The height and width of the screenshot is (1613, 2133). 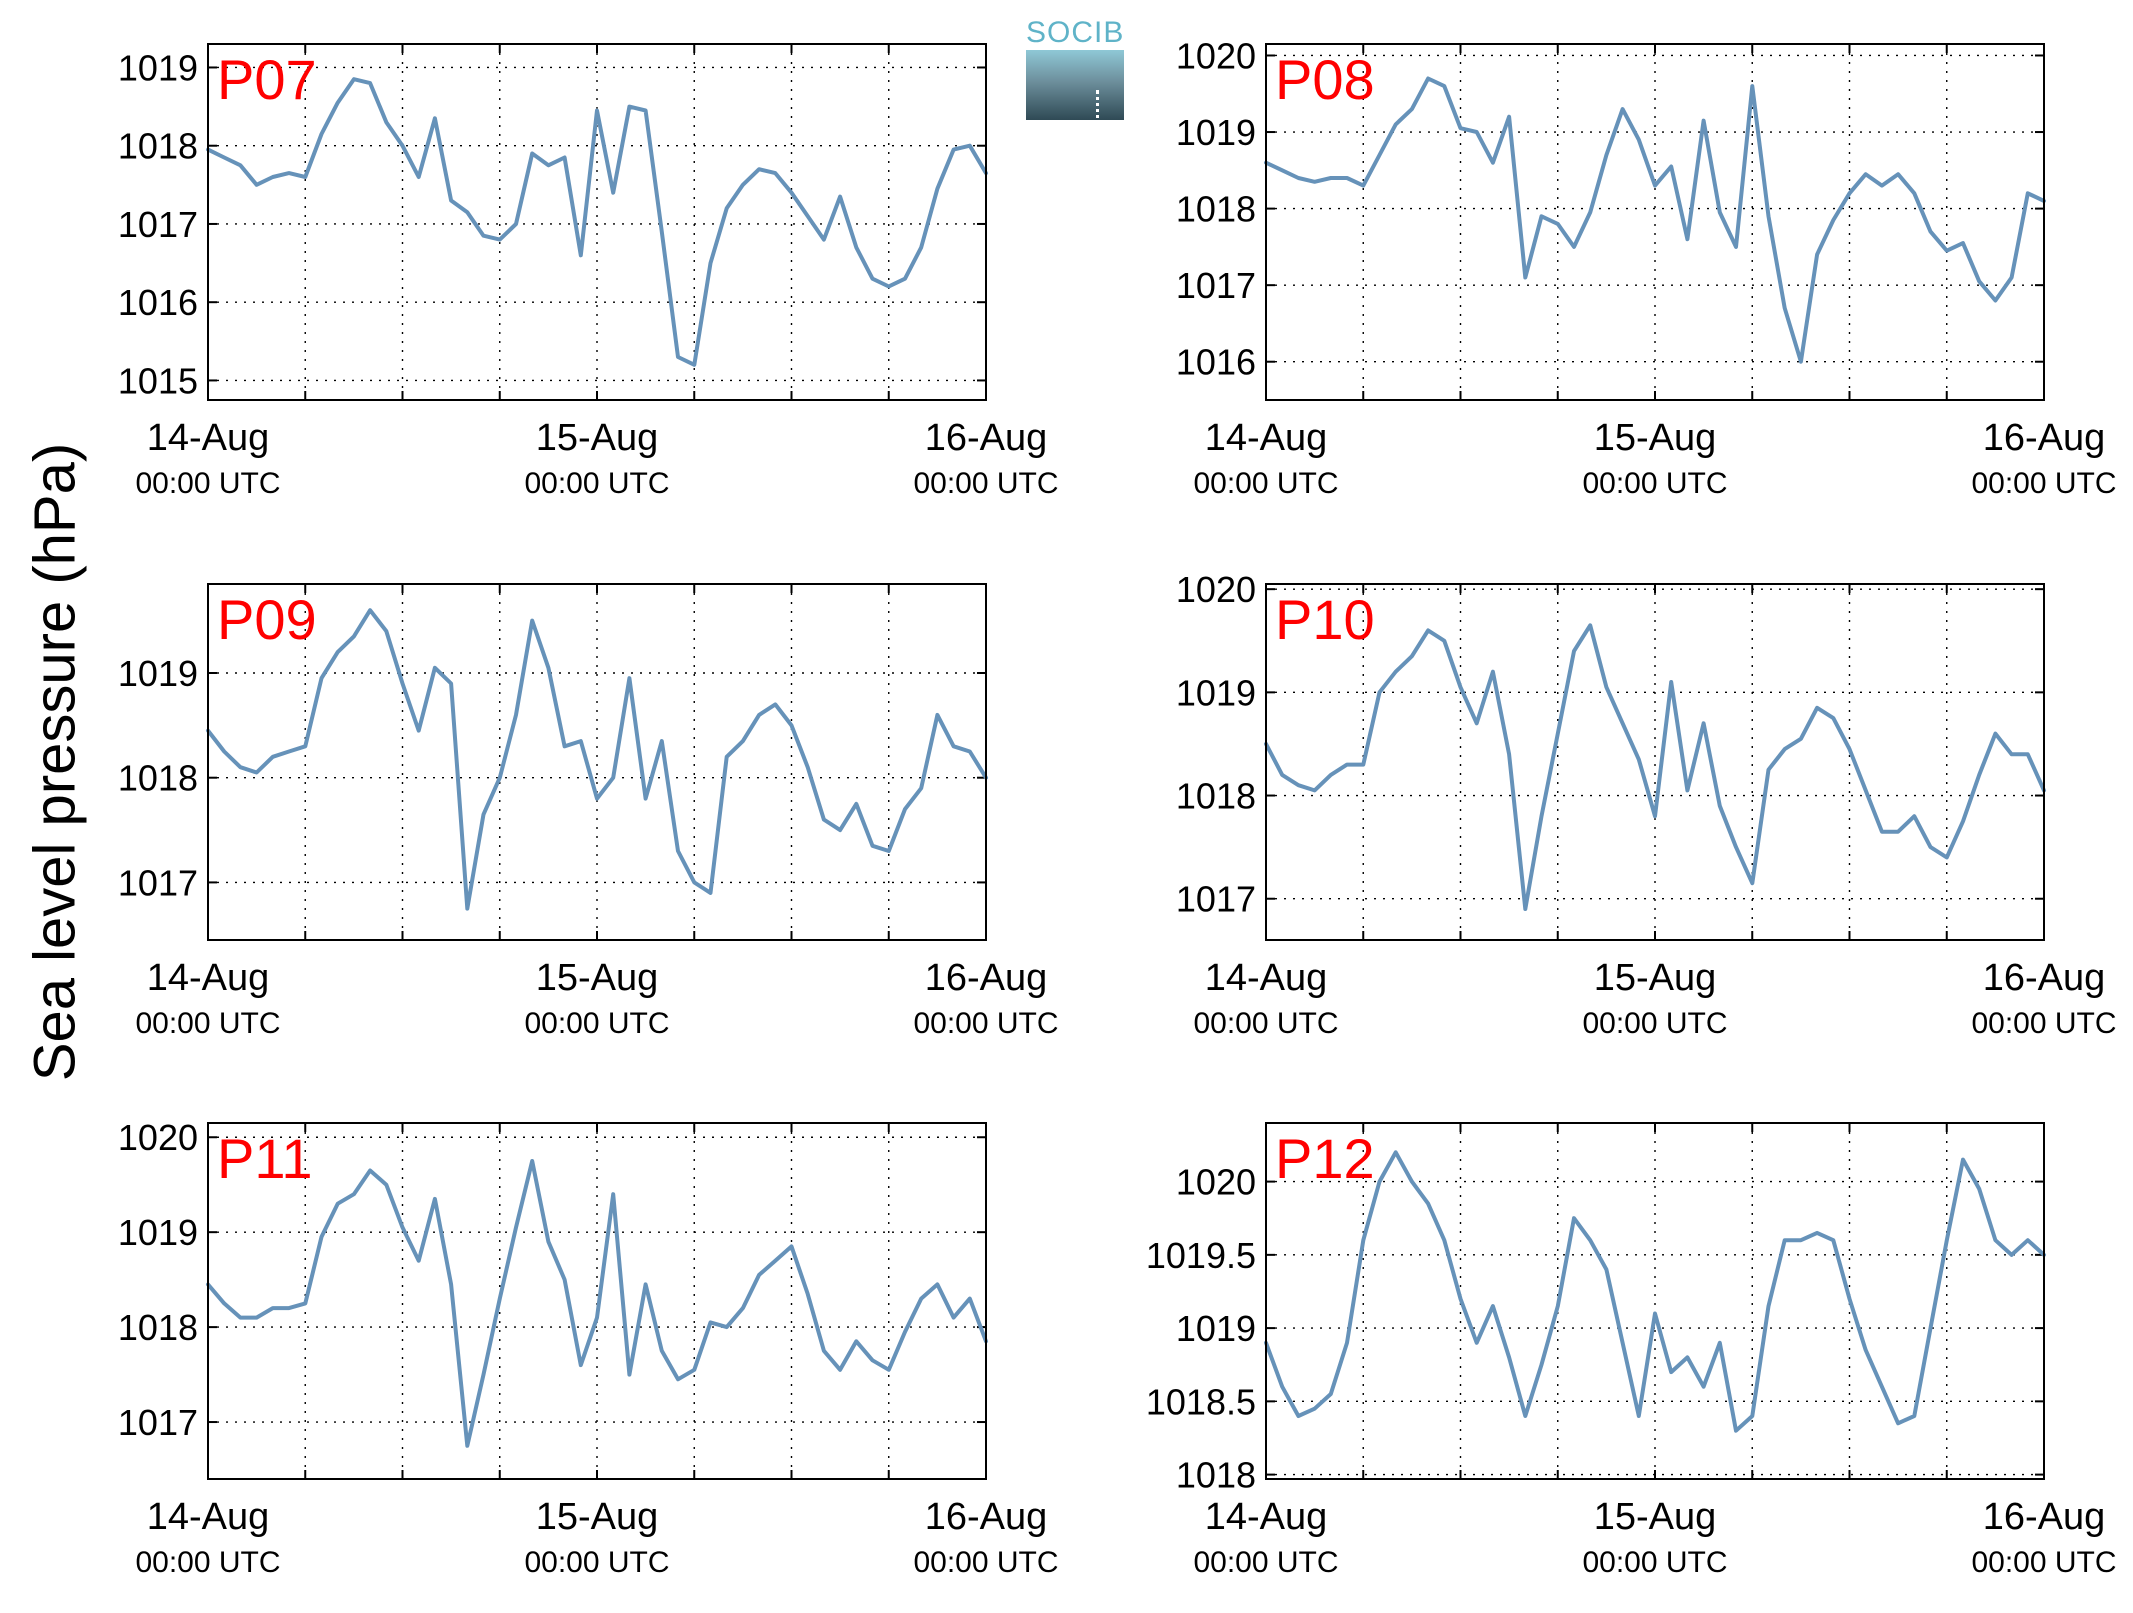 I want to click on logo-dotted-line, so click(x=1097, y=120).